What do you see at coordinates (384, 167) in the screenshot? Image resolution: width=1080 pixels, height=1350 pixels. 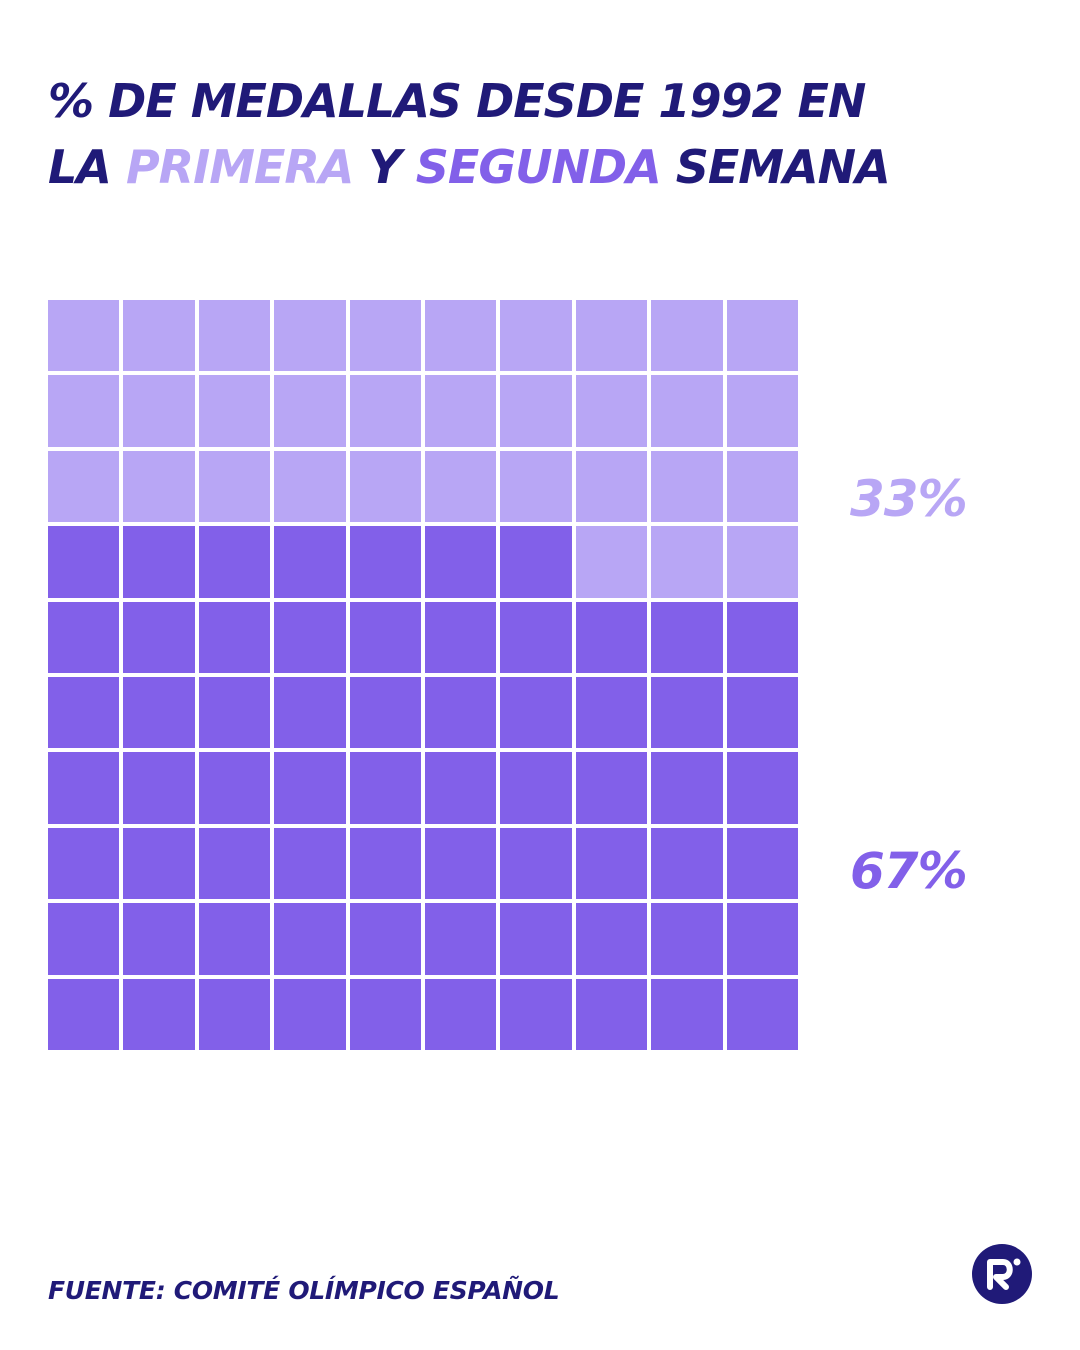 I see `title-line2-middle: Y` at bounding box center [384, 167].